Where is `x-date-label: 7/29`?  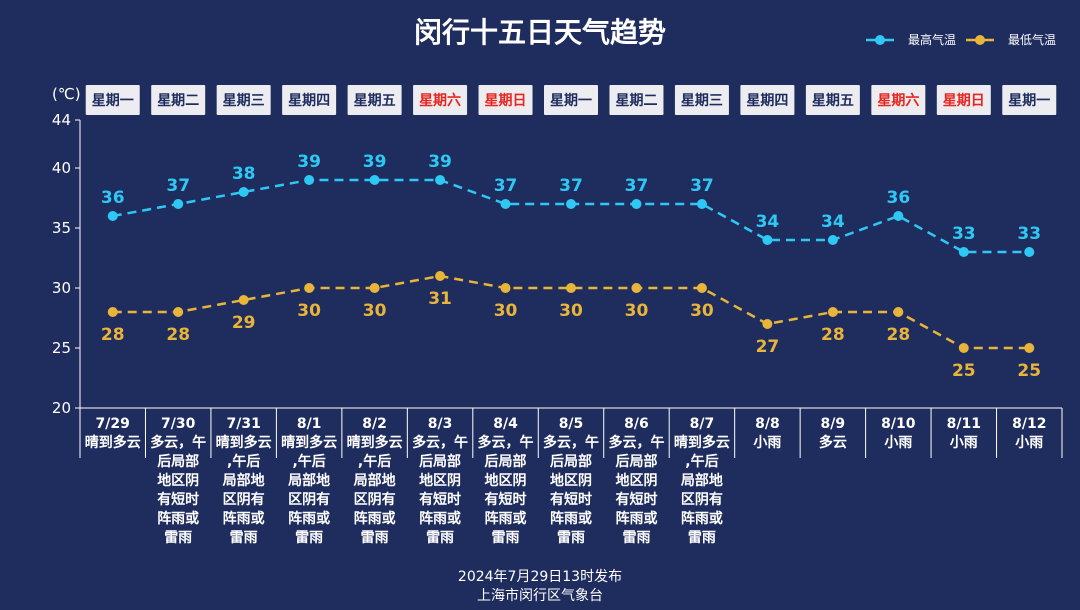 x-date-label: 7/29 is located at coordinates (113, 424).